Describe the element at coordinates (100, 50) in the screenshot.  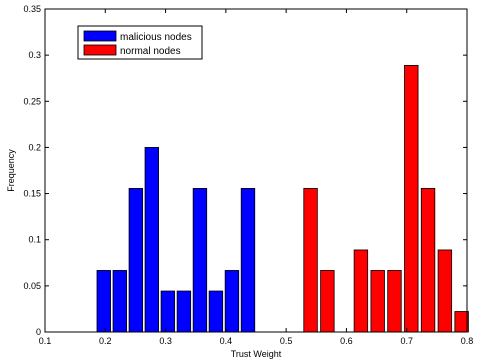
I see `legend-swatch-normal` at that location.